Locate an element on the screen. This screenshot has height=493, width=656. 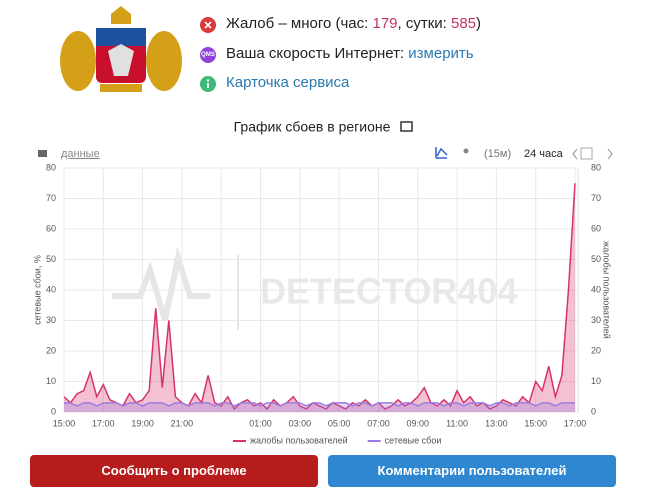
x-tick-label: 21:00 is located at coordinates (182, 423).